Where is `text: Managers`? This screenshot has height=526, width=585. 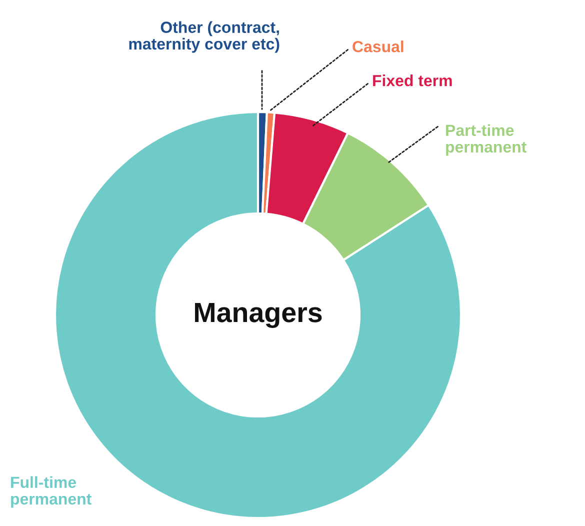
text: Managers is located at coordinates (258, 315).